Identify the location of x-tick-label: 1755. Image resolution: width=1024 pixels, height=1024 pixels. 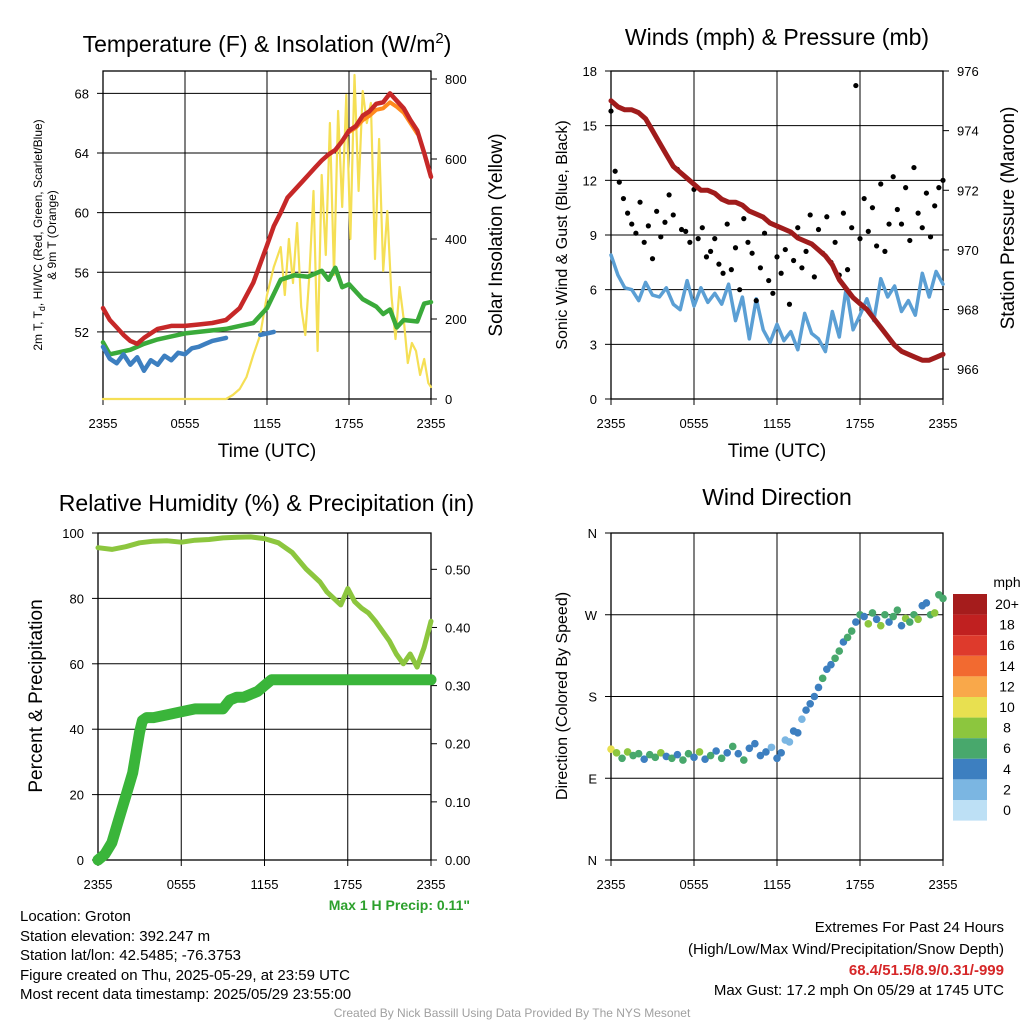
(347, 884).